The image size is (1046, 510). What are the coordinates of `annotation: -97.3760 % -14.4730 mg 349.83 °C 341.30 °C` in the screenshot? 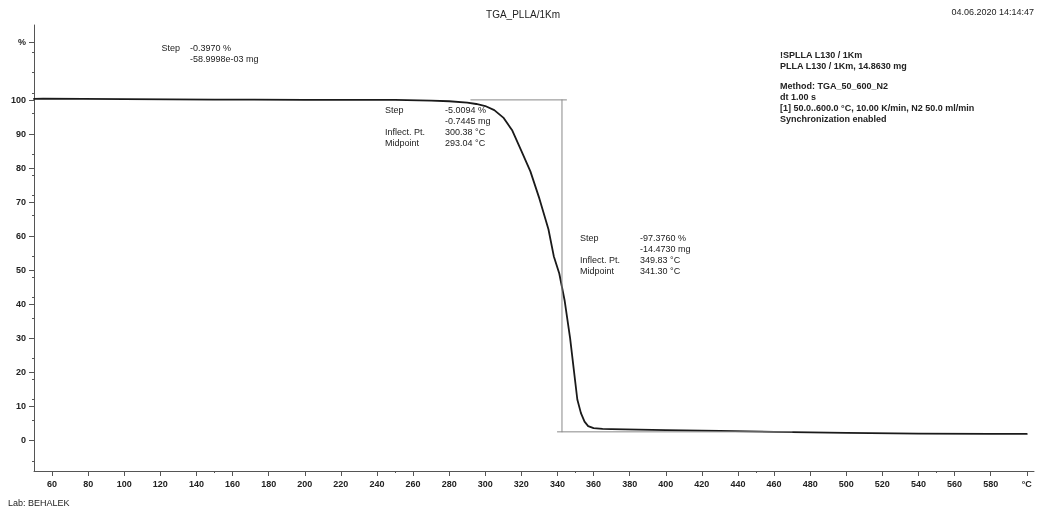 It's located at (665, 254).